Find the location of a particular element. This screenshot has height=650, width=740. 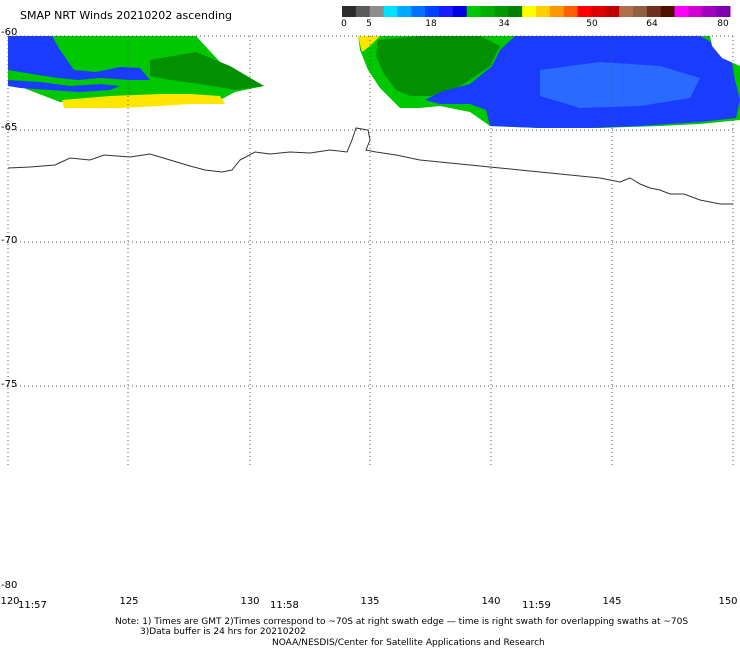

lon-label-140: 140 is located at coordinates (491, 601).